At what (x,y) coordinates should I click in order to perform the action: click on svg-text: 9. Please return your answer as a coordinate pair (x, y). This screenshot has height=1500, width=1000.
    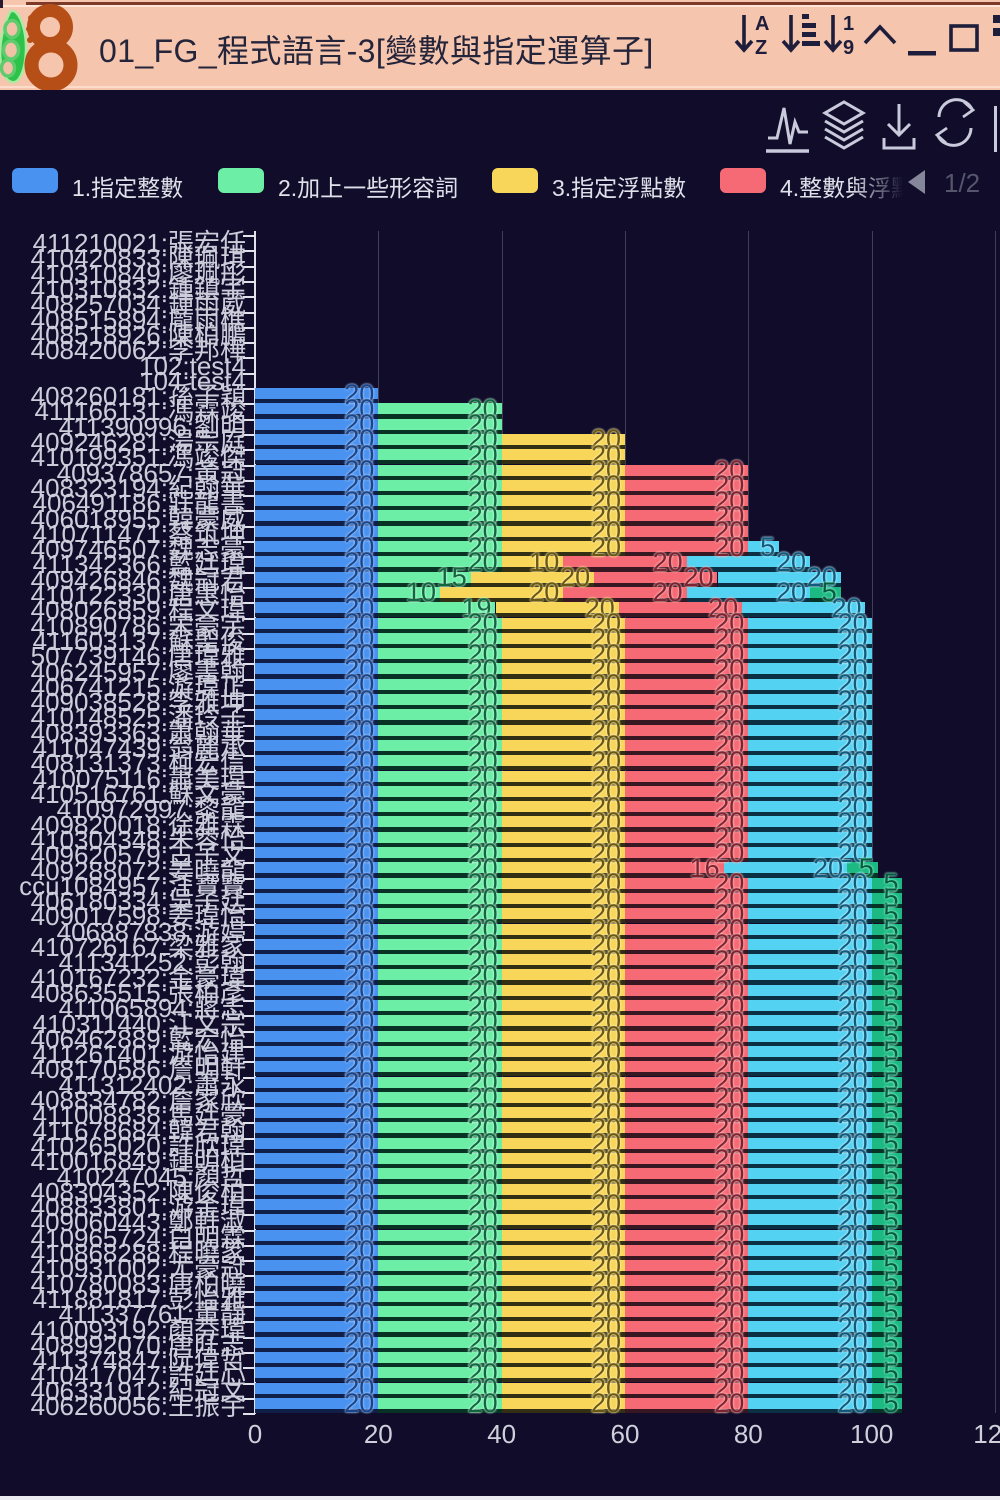
    Looking at the image, I should click on (848, 47).